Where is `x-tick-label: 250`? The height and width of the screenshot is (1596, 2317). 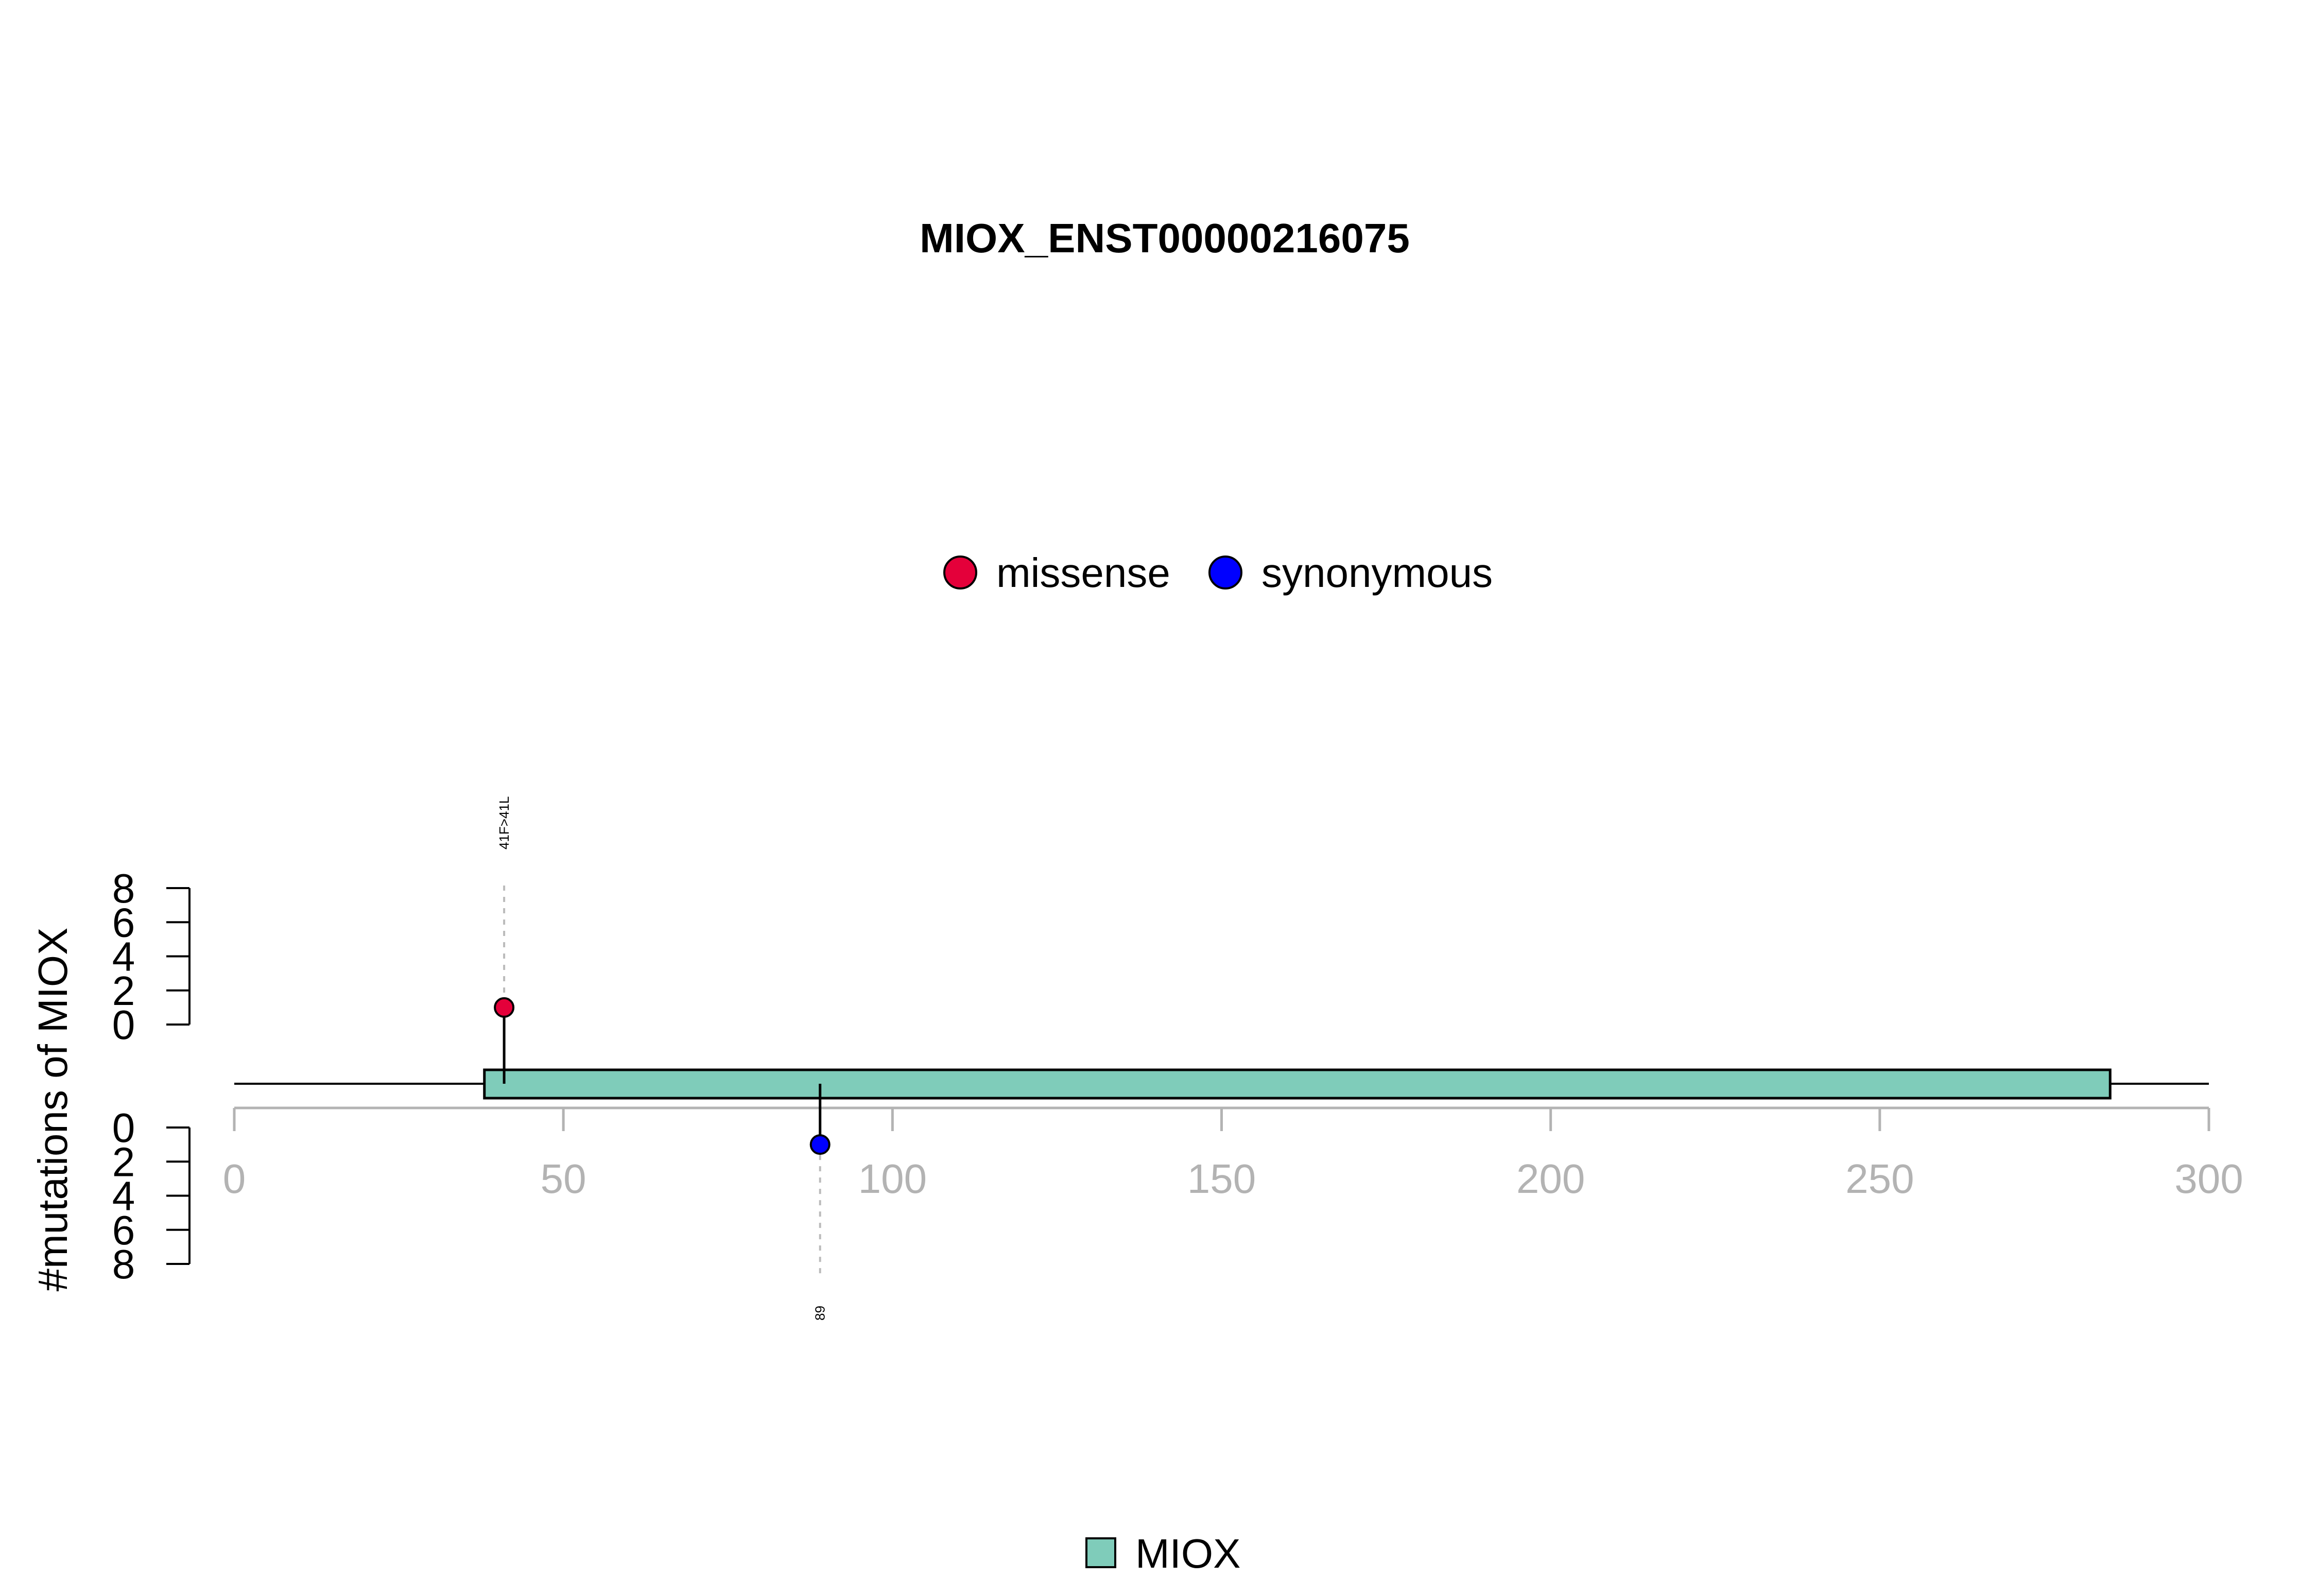
x-tick-label: 250 is located at coordinates (1879, 1179).